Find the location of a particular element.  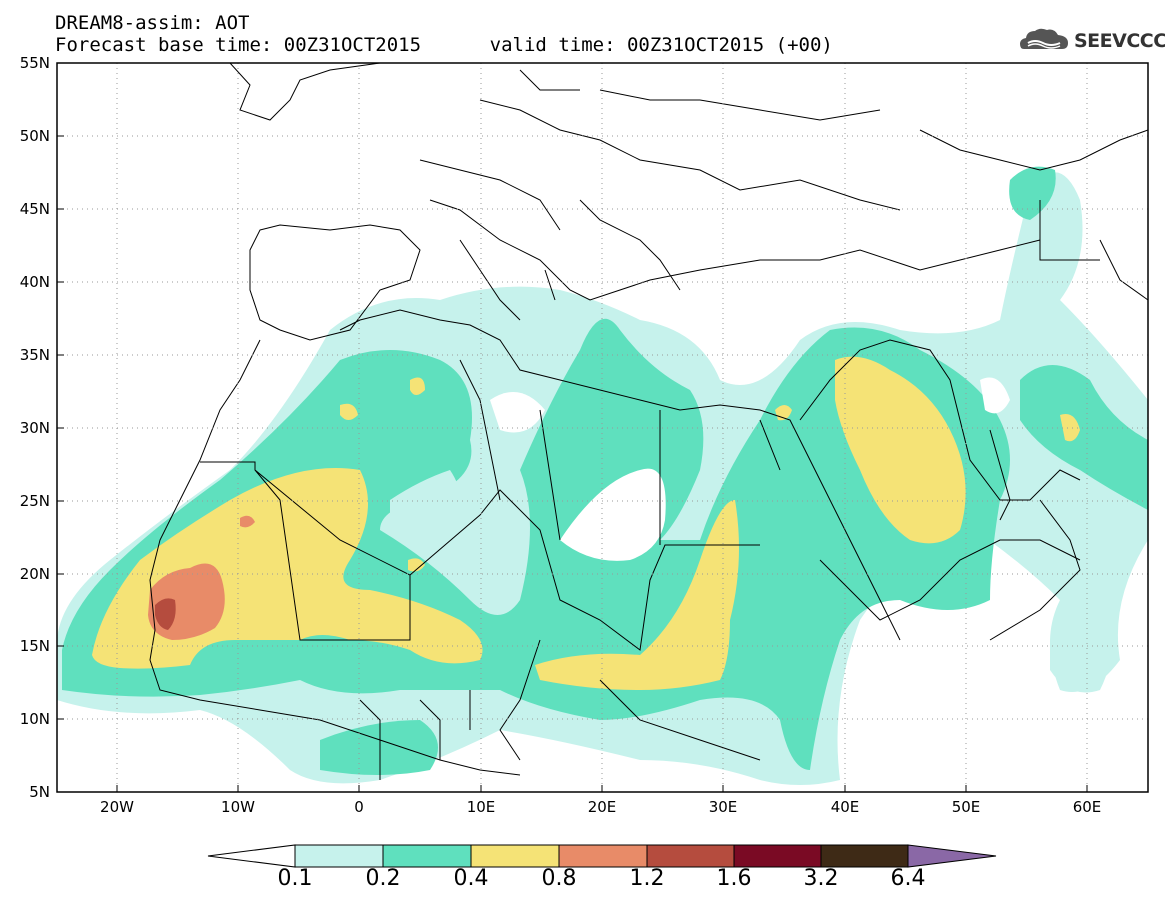

lat-label-50n: 50N is located at coordinates (34, 136).